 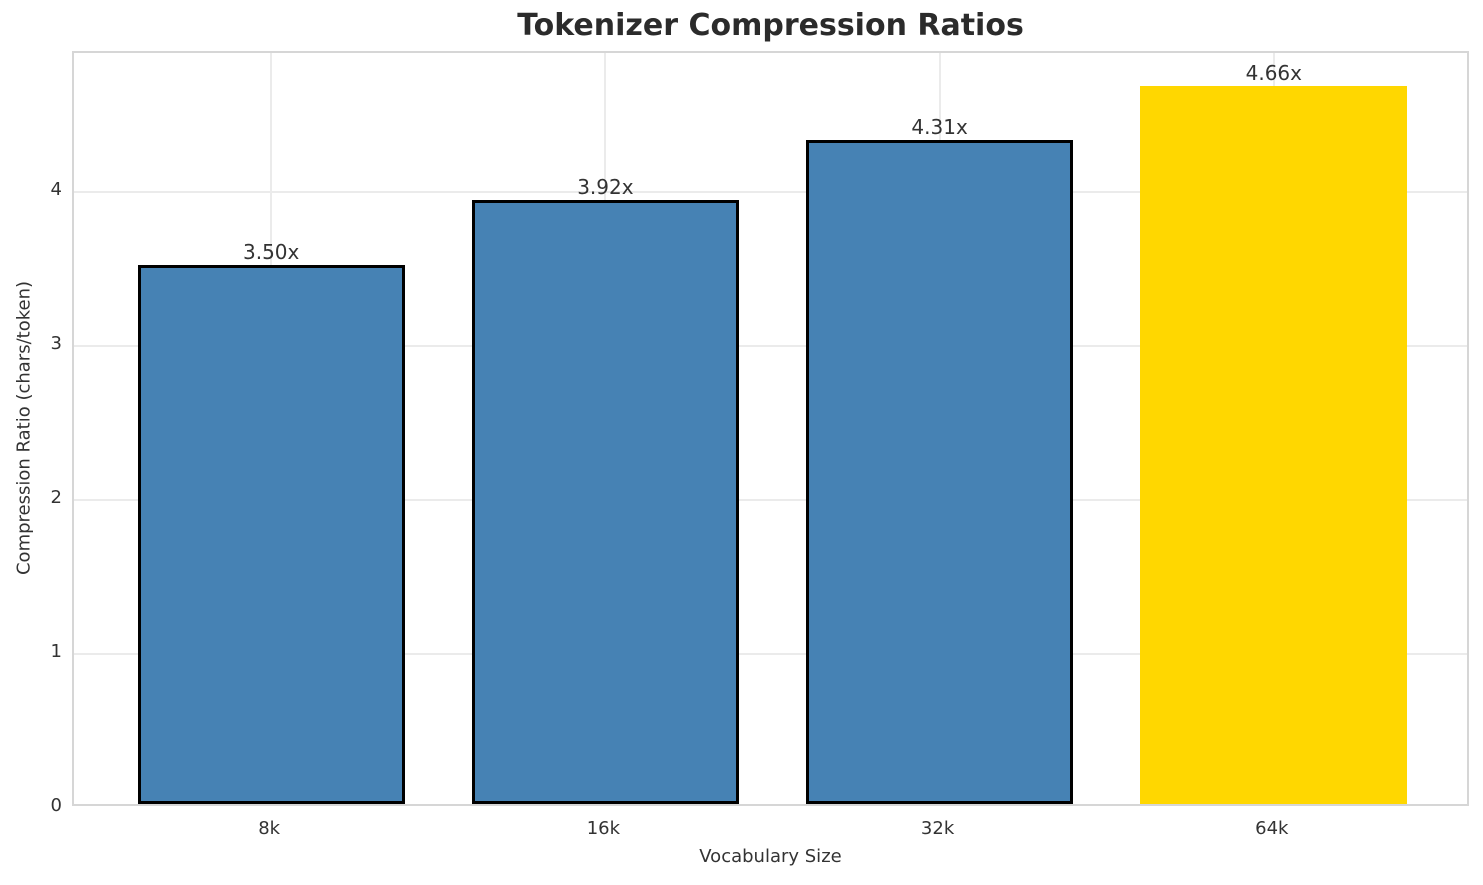 What do you see at coordinates (605, 502) in the screenshot?
I see `bar-16k` at bounding box center [605, 502].